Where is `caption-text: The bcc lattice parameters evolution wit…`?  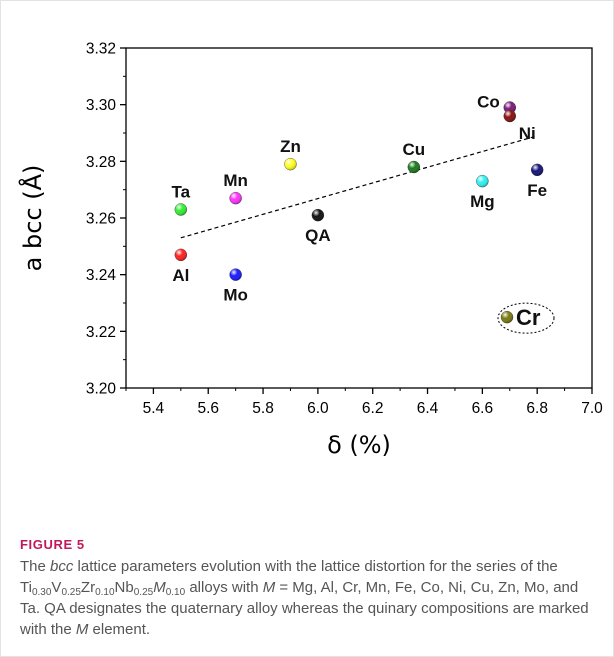 caption-text: The bcc lattice parameters evolution wit… is located at coordinates (304, 598).